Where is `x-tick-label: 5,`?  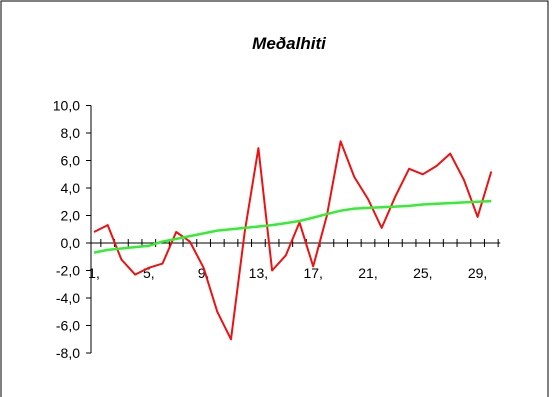
x-tick-label: 5, is located at coordinates (149, 273).